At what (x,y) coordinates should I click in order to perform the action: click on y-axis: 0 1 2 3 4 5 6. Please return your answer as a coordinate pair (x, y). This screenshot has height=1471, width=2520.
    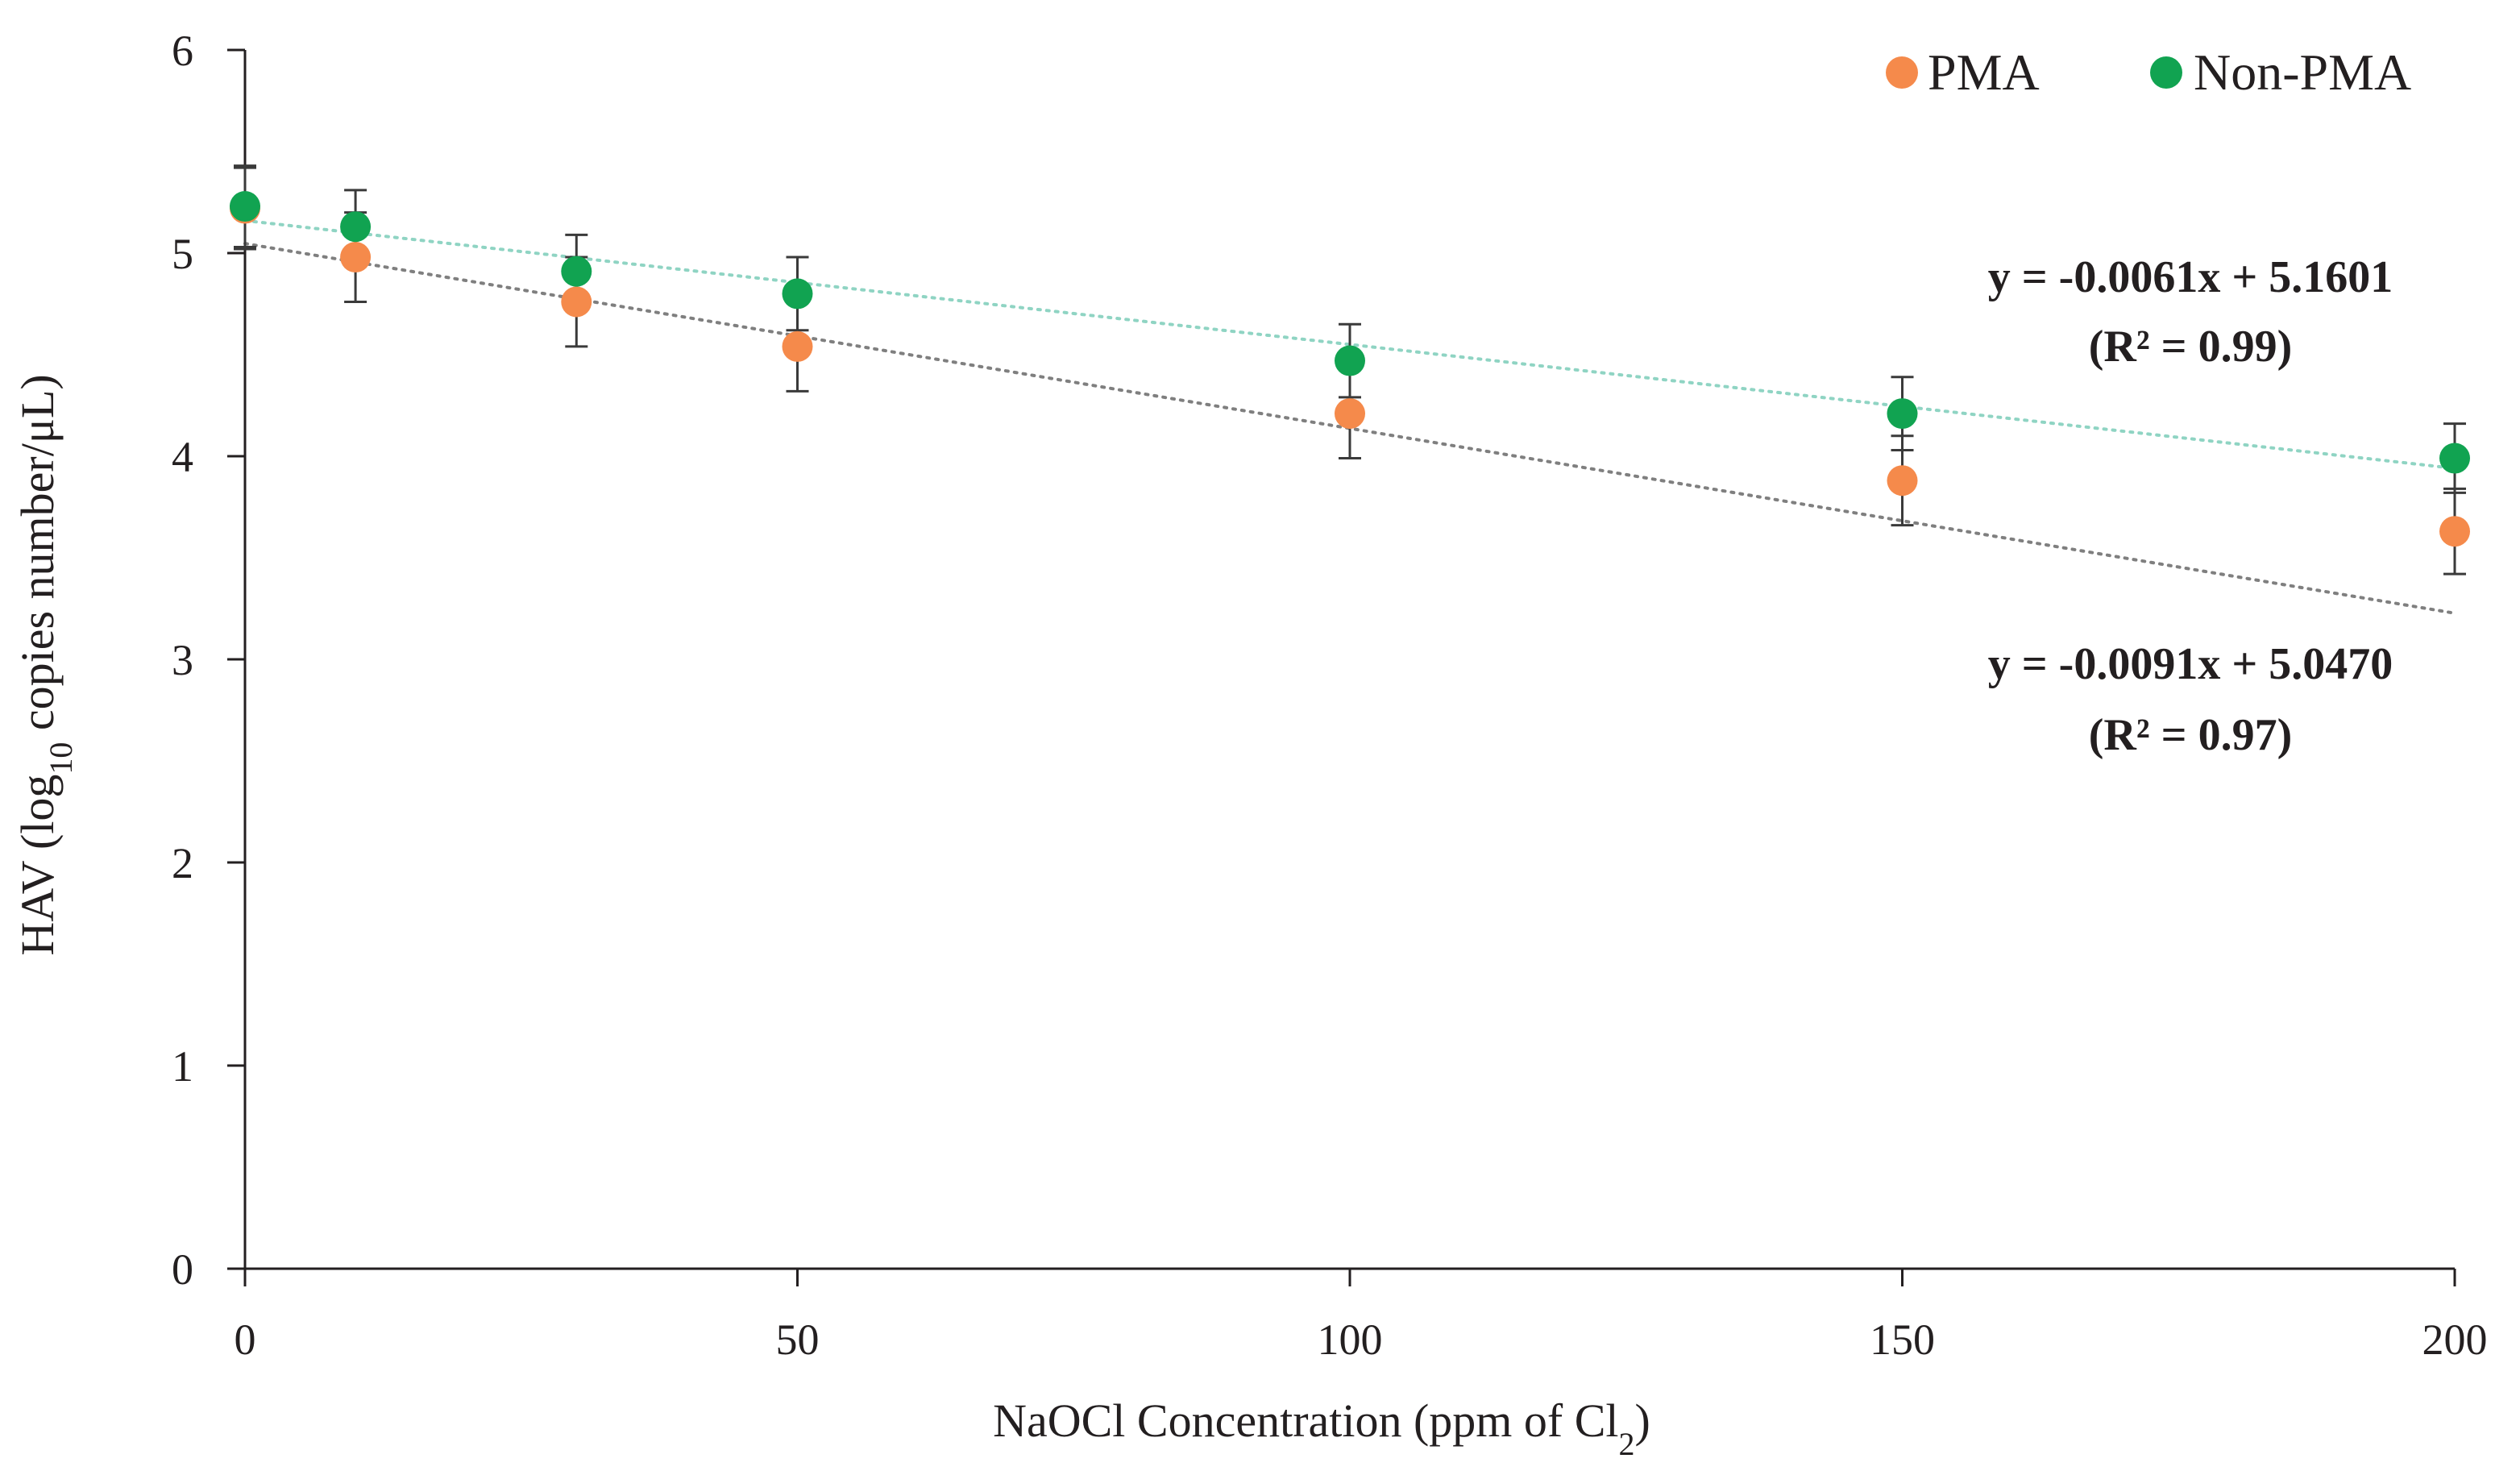
    Looking at the image, I should click on (210, 660).